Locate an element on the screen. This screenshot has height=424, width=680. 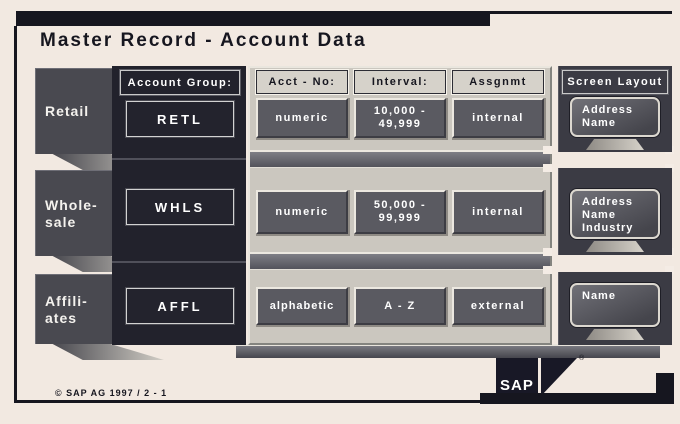
top-accent-bar is located at coordinates (253, 18).